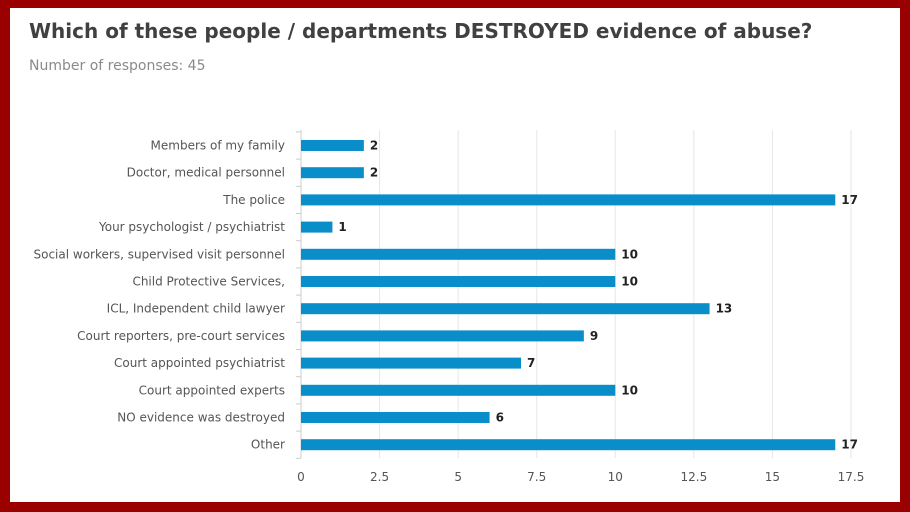 The height and width of the screenshot is (512, 910). I want to click on x-tick-label: 0, so click(301, 477).